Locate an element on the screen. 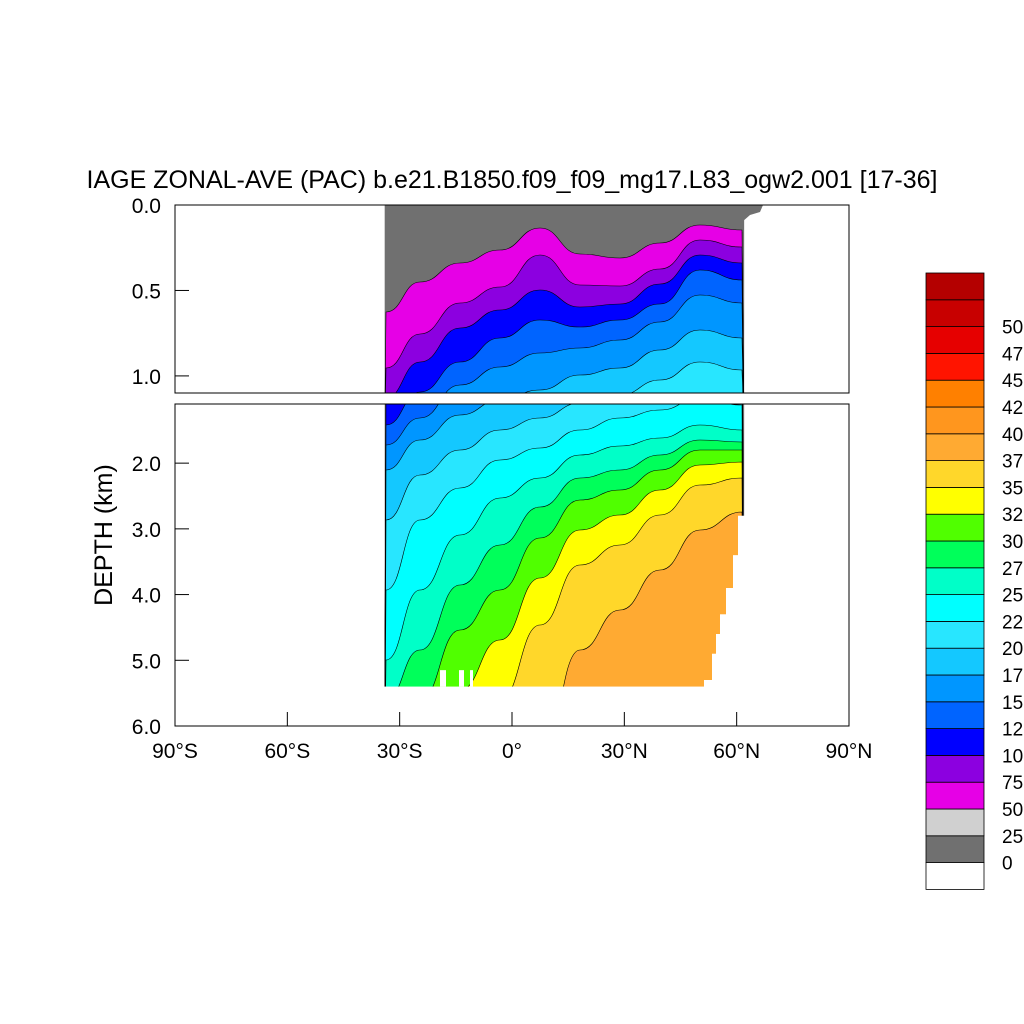 Image resolution: width=1024 pixels, height=1024 pixels. colorbar-label: 15 is located at coordinates (1012, 703).